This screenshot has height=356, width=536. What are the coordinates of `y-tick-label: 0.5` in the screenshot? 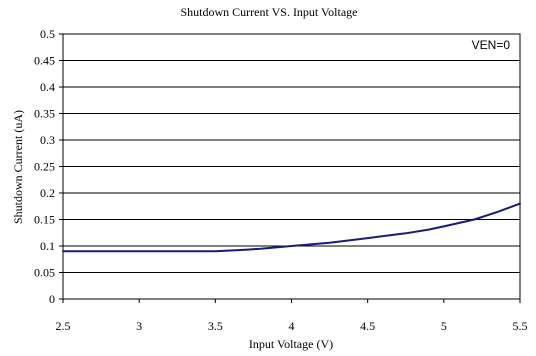 It's located at (47, 34).